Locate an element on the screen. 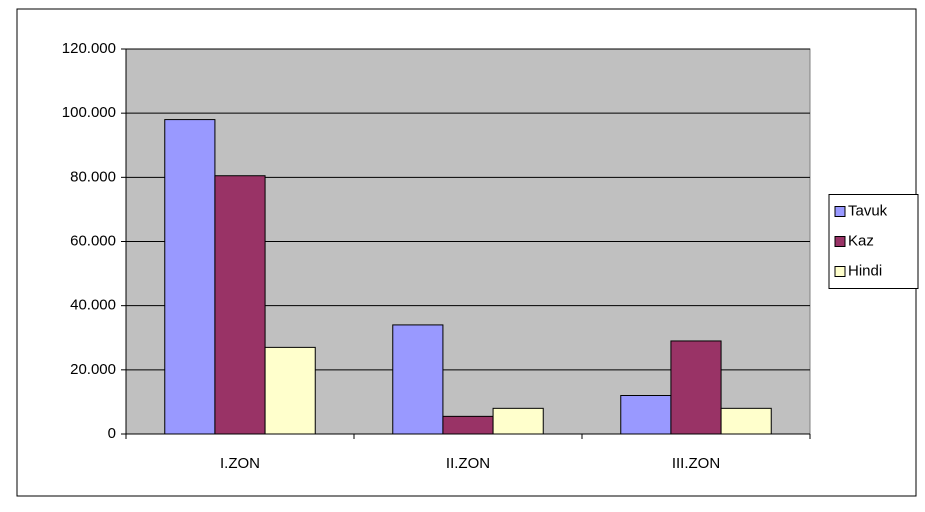 The image size is (925, 512). y-tick-label: 120.000 is located at coordinates (89, 48).